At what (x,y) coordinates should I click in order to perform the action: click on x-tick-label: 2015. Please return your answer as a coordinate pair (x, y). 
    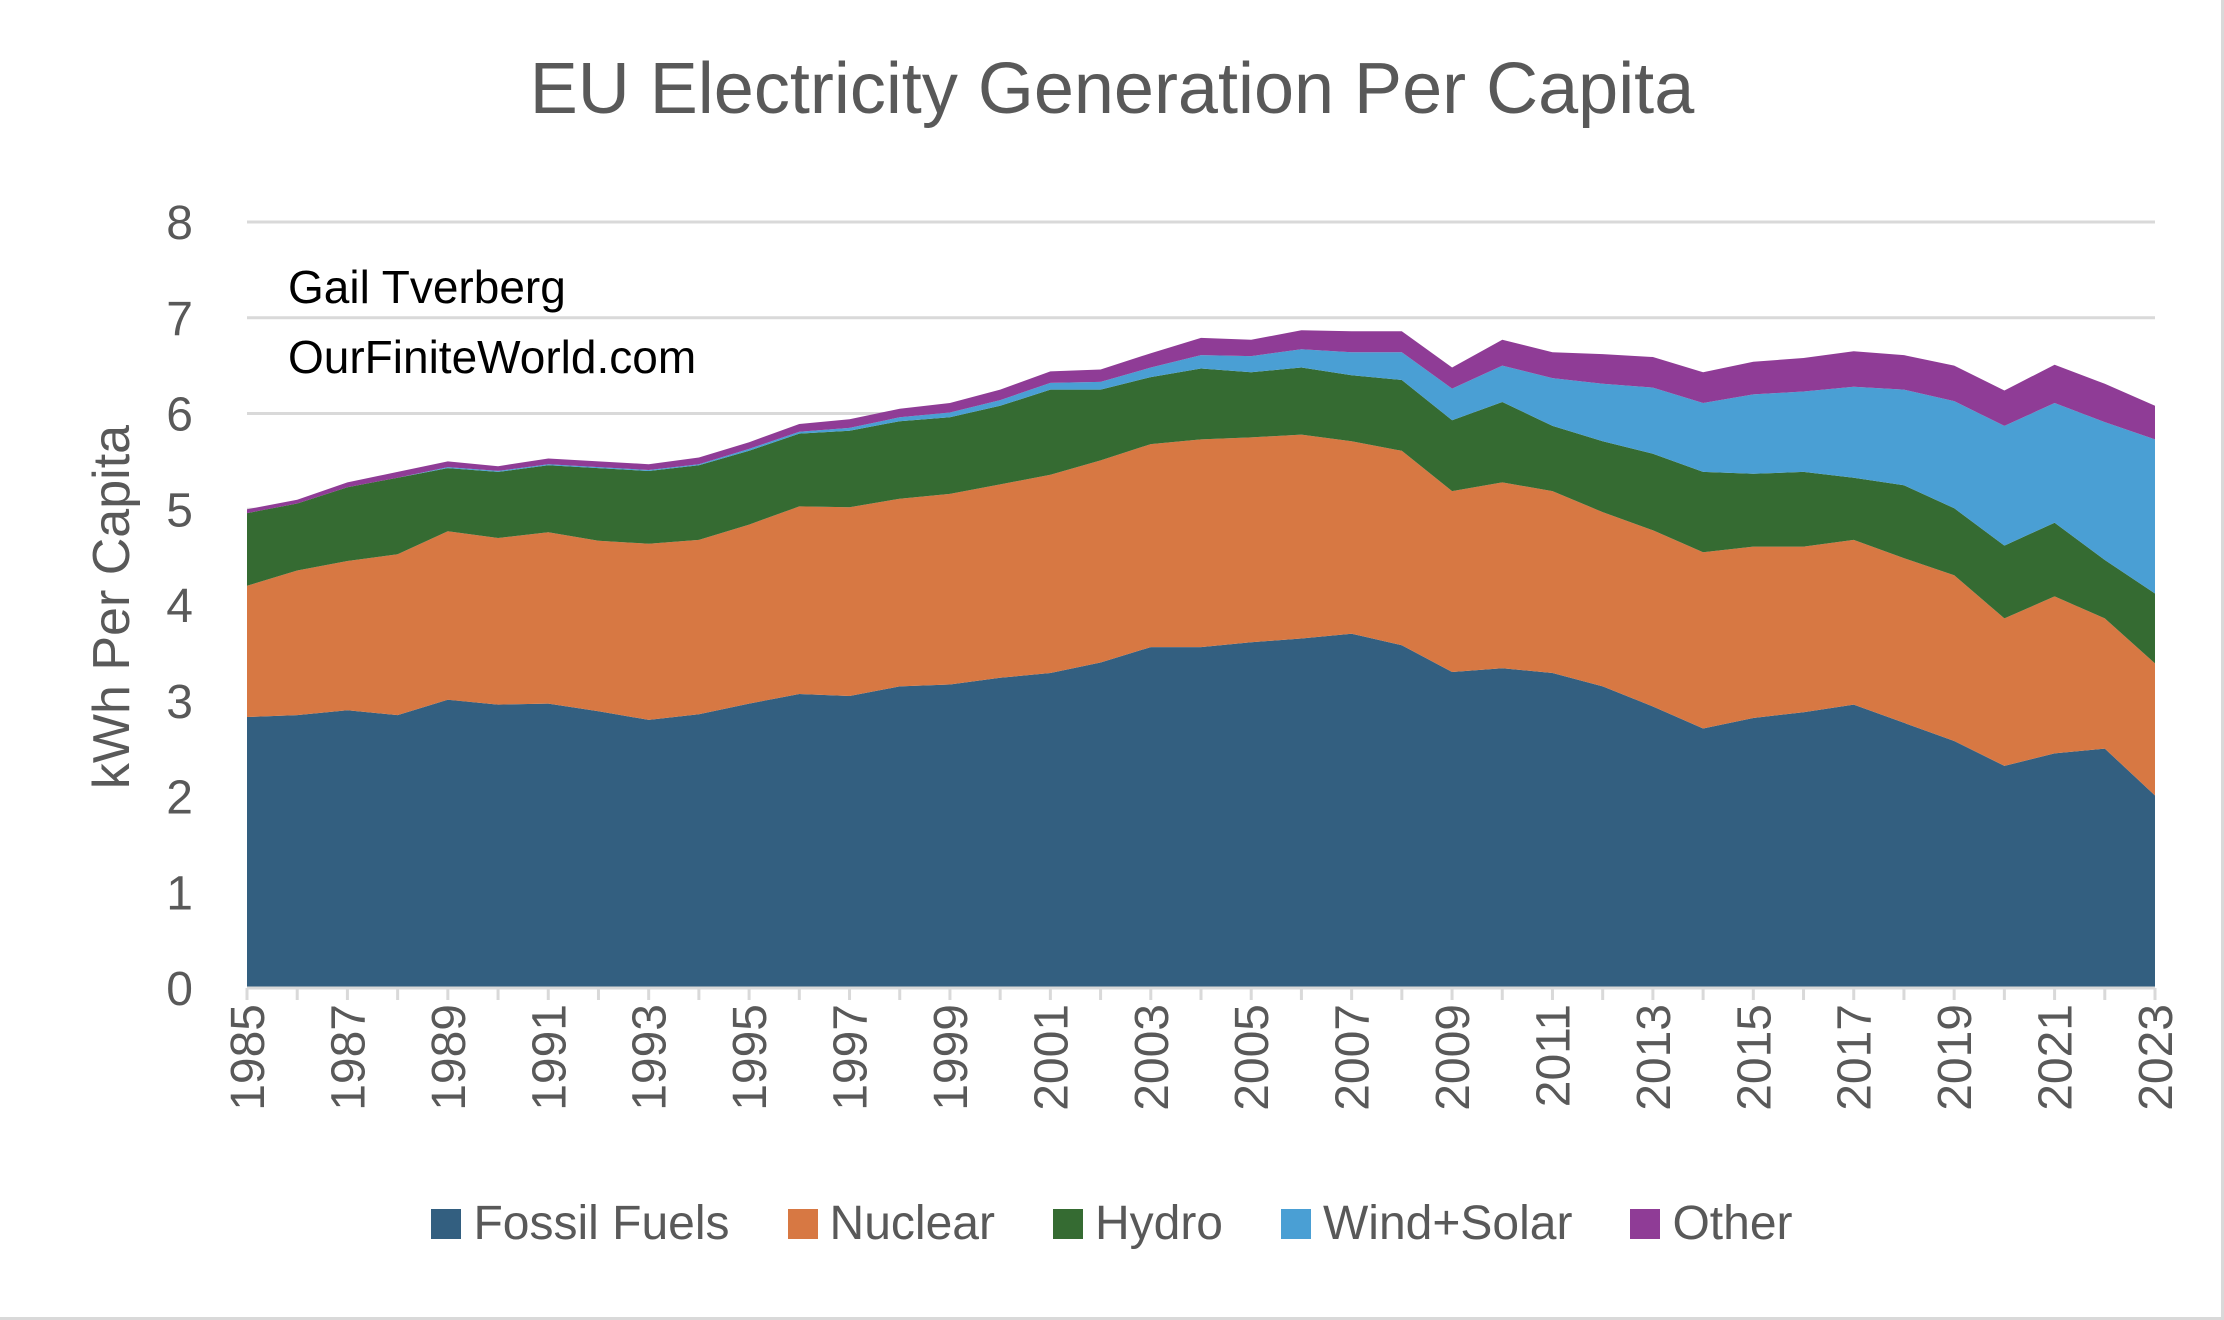
    Looking at the image, I should click on (1754, 1057).